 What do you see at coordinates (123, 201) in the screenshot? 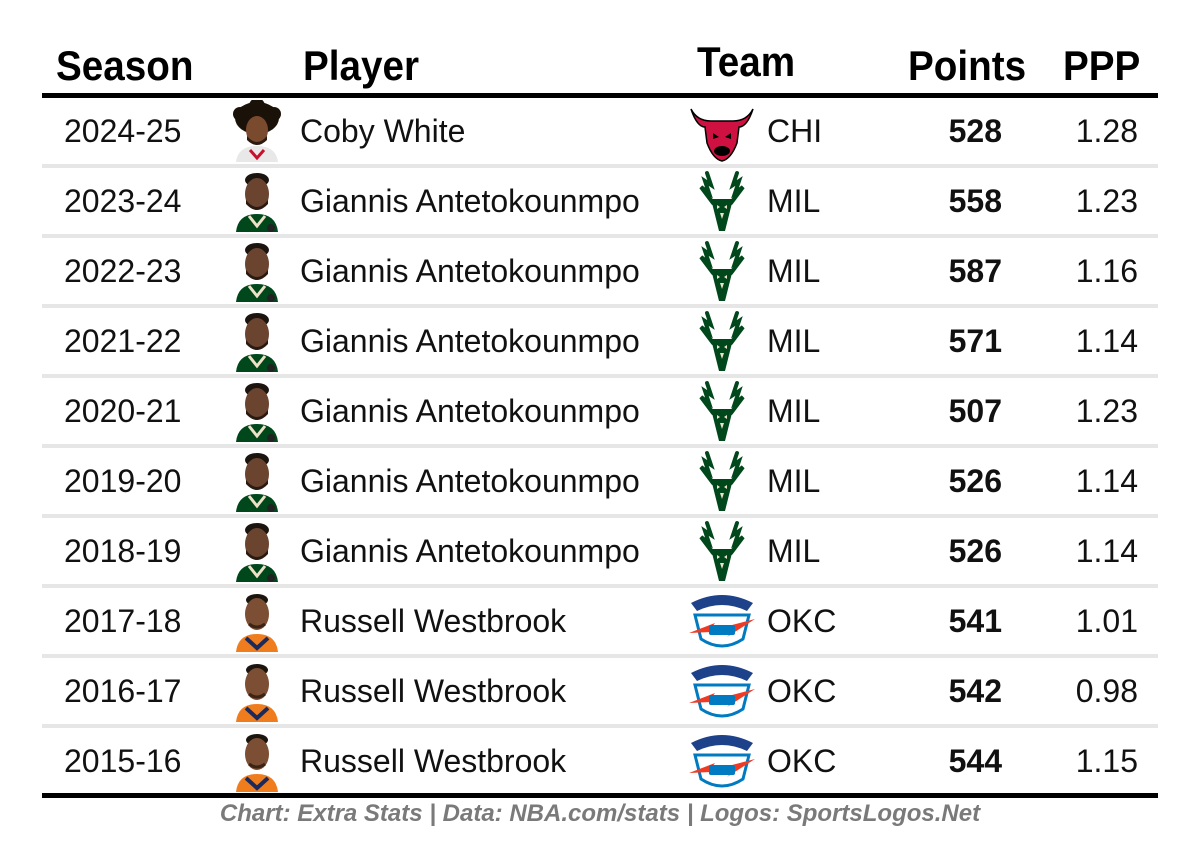
I see `season-cell: 2023-24` at bounding box center [123, 201].